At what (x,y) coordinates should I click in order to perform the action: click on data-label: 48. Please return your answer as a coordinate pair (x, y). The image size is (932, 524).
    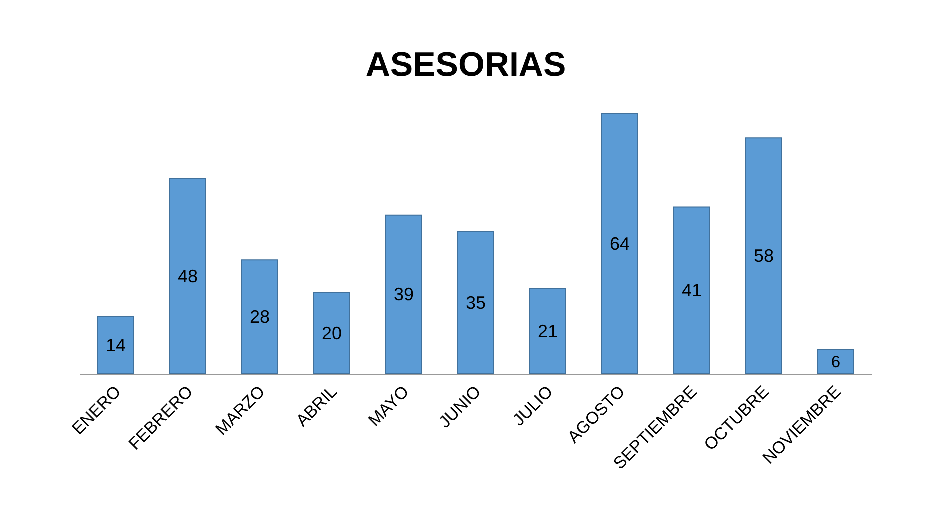
    Looking at the image, I should click on (188, 276).